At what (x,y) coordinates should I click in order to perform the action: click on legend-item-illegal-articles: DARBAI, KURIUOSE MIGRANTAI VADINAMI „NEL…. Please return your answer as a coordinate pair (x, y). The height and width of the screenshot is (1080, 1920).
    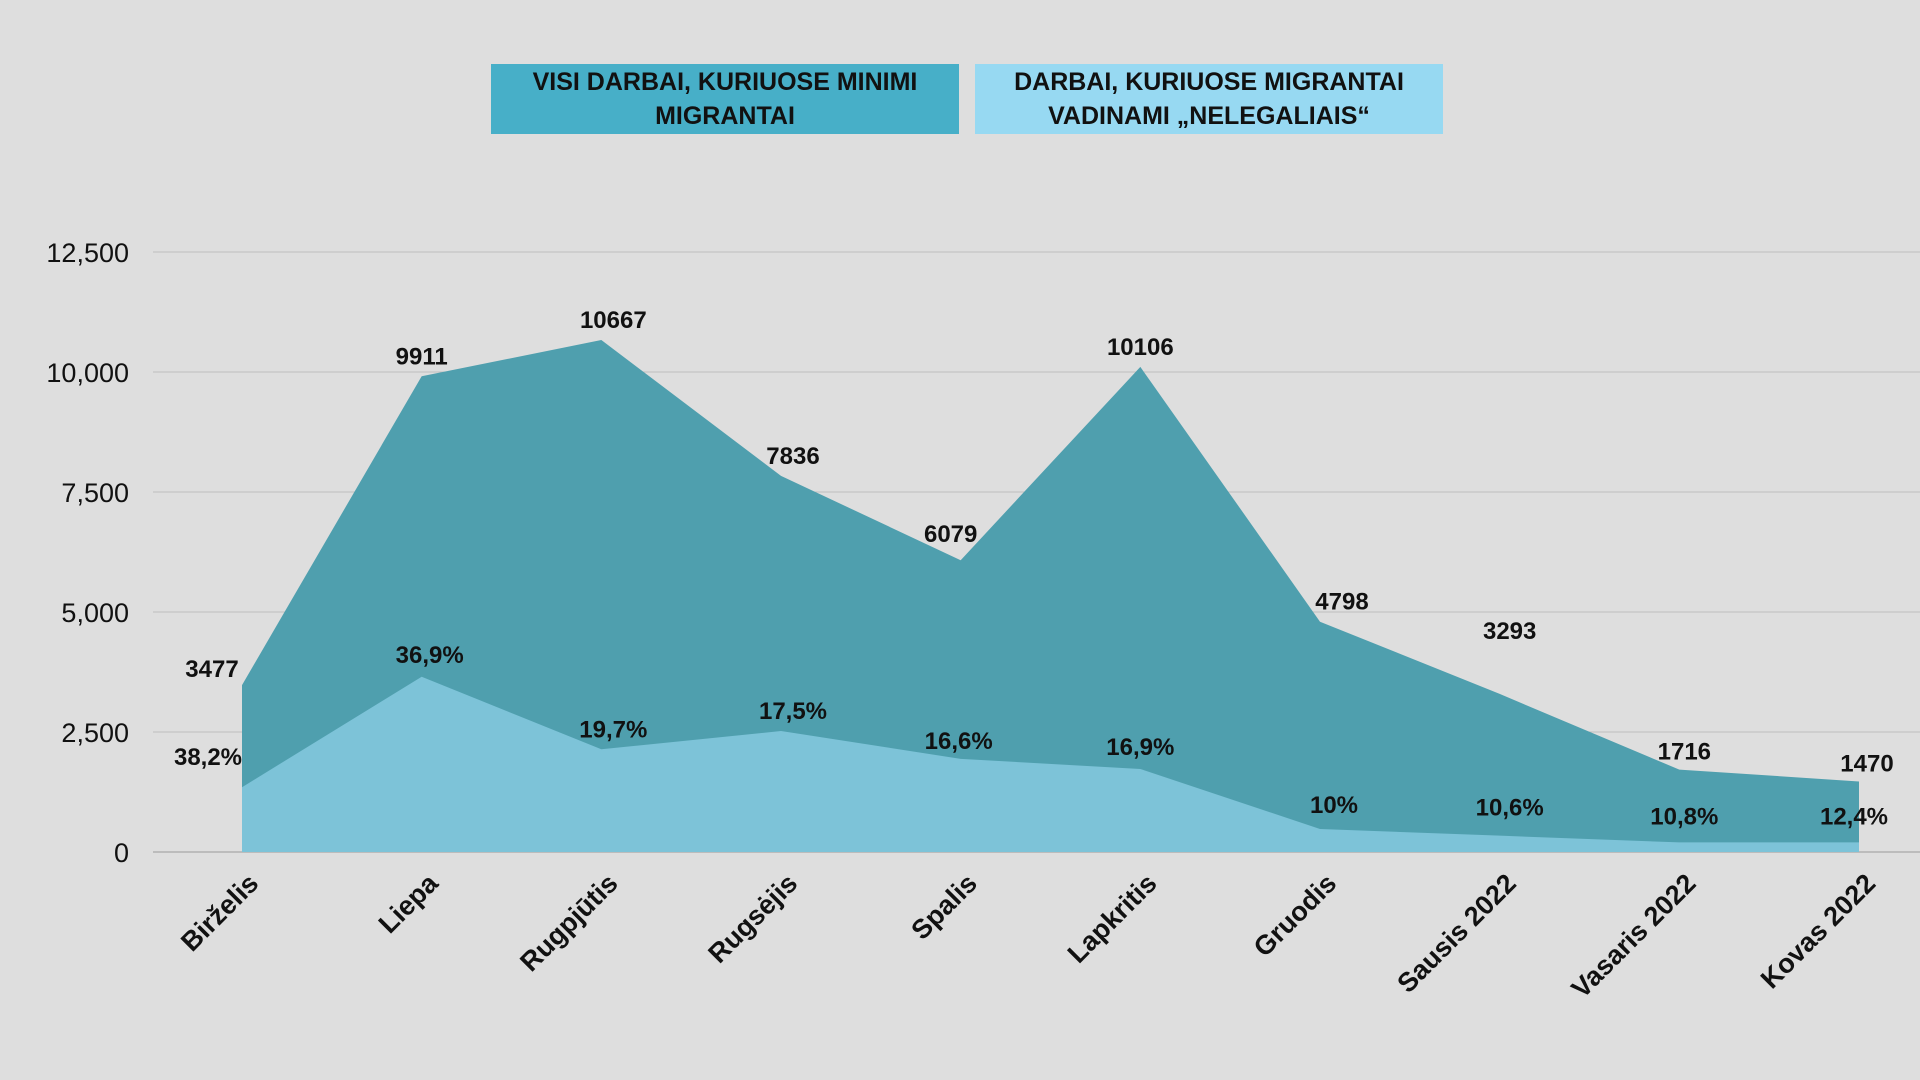
    Looking at the image, I should click on (1209, 99).